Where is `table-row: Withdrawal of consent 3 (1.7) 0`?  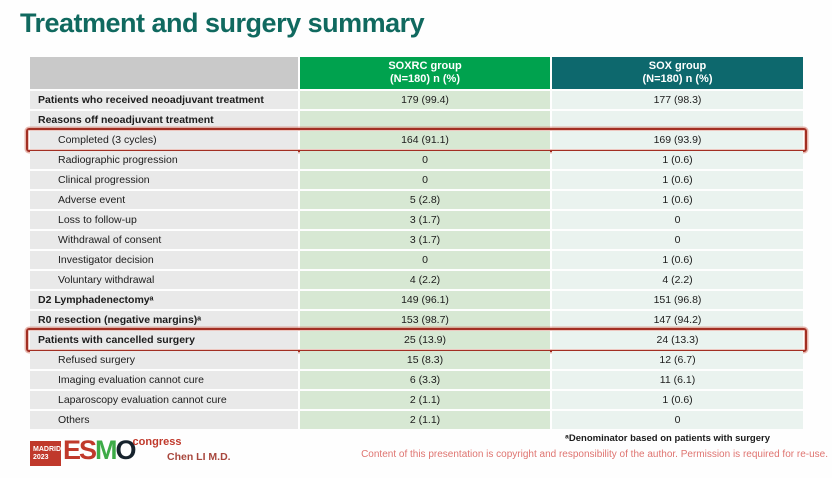 table-row: Withdrawal of consent 3 (1.7) 0 is located at coordinates (416, 240).